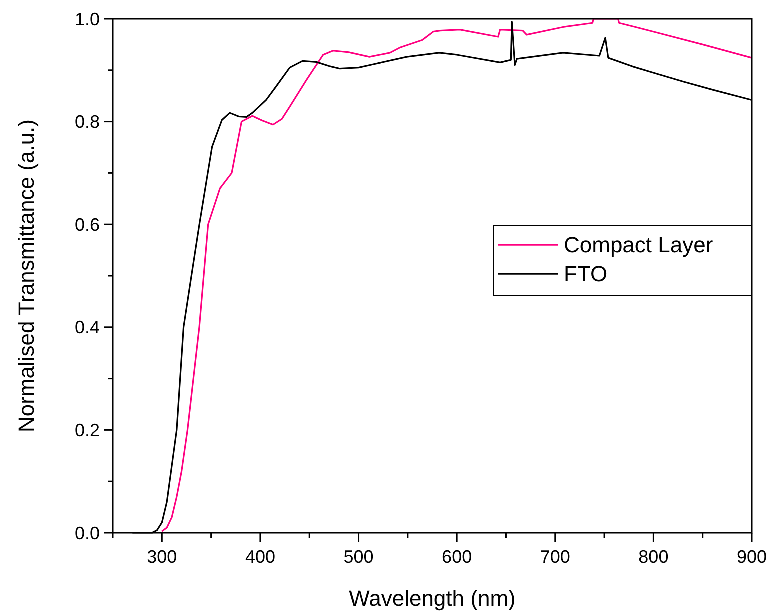 Image resolution: width=773 pixels, height=616 pixels. Describe the element at coordinates (457, 557) in the screenshot. I see `x-tick-label: 600` at that location.